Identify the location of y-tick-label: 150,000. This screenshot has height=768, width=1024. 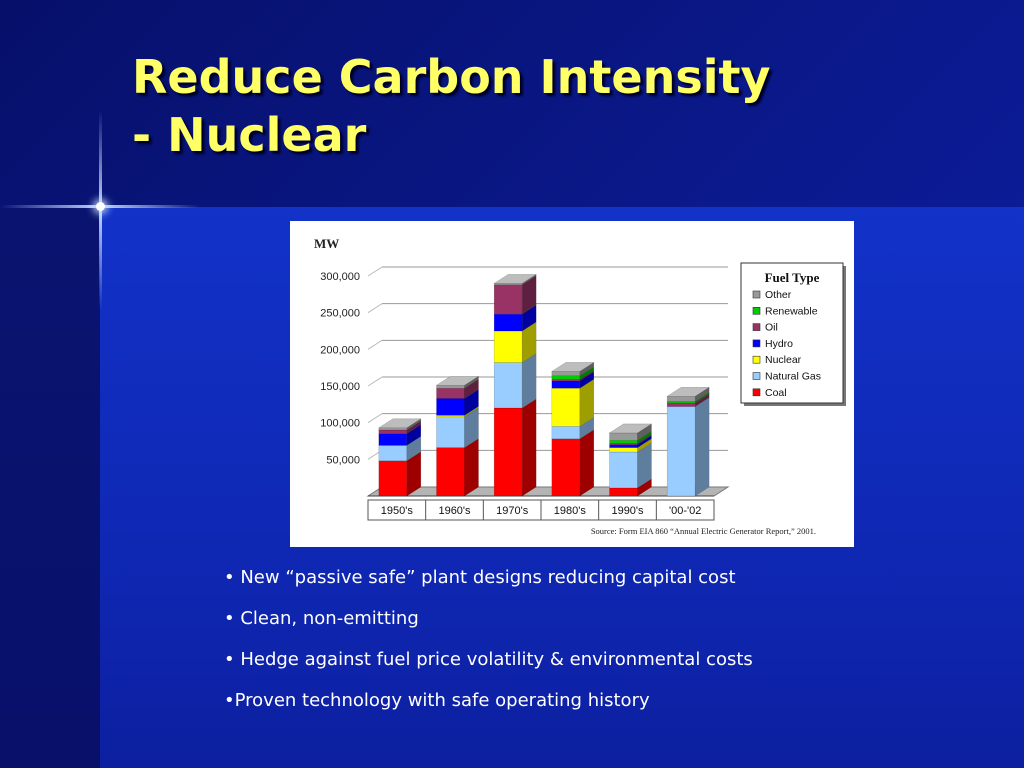
(340, 387).